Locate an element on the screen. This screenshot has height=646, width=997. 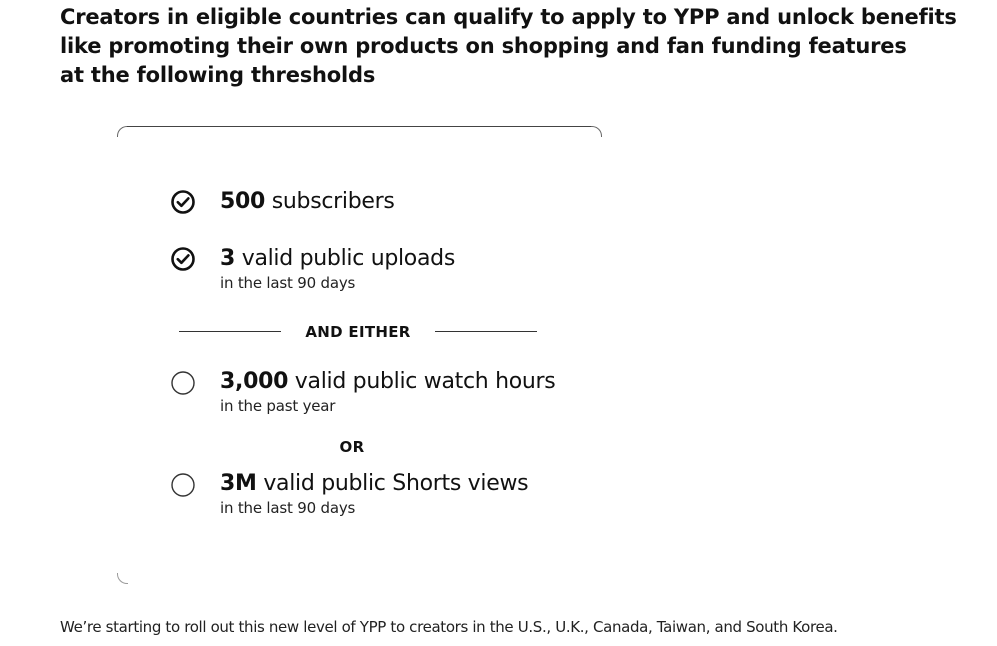
requirement-value: 500 is located at coordinates (243, 201).